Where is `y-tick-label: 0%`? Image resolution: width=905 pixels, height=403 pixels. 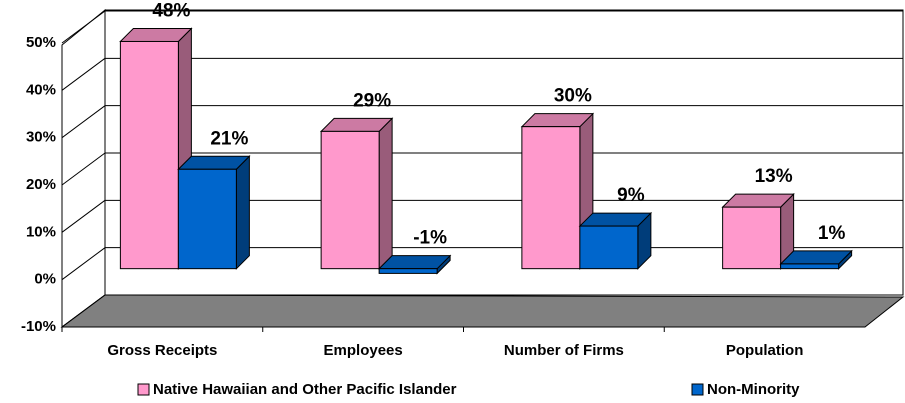 y-tick-label: 0% is located at coordinates (45, 279).